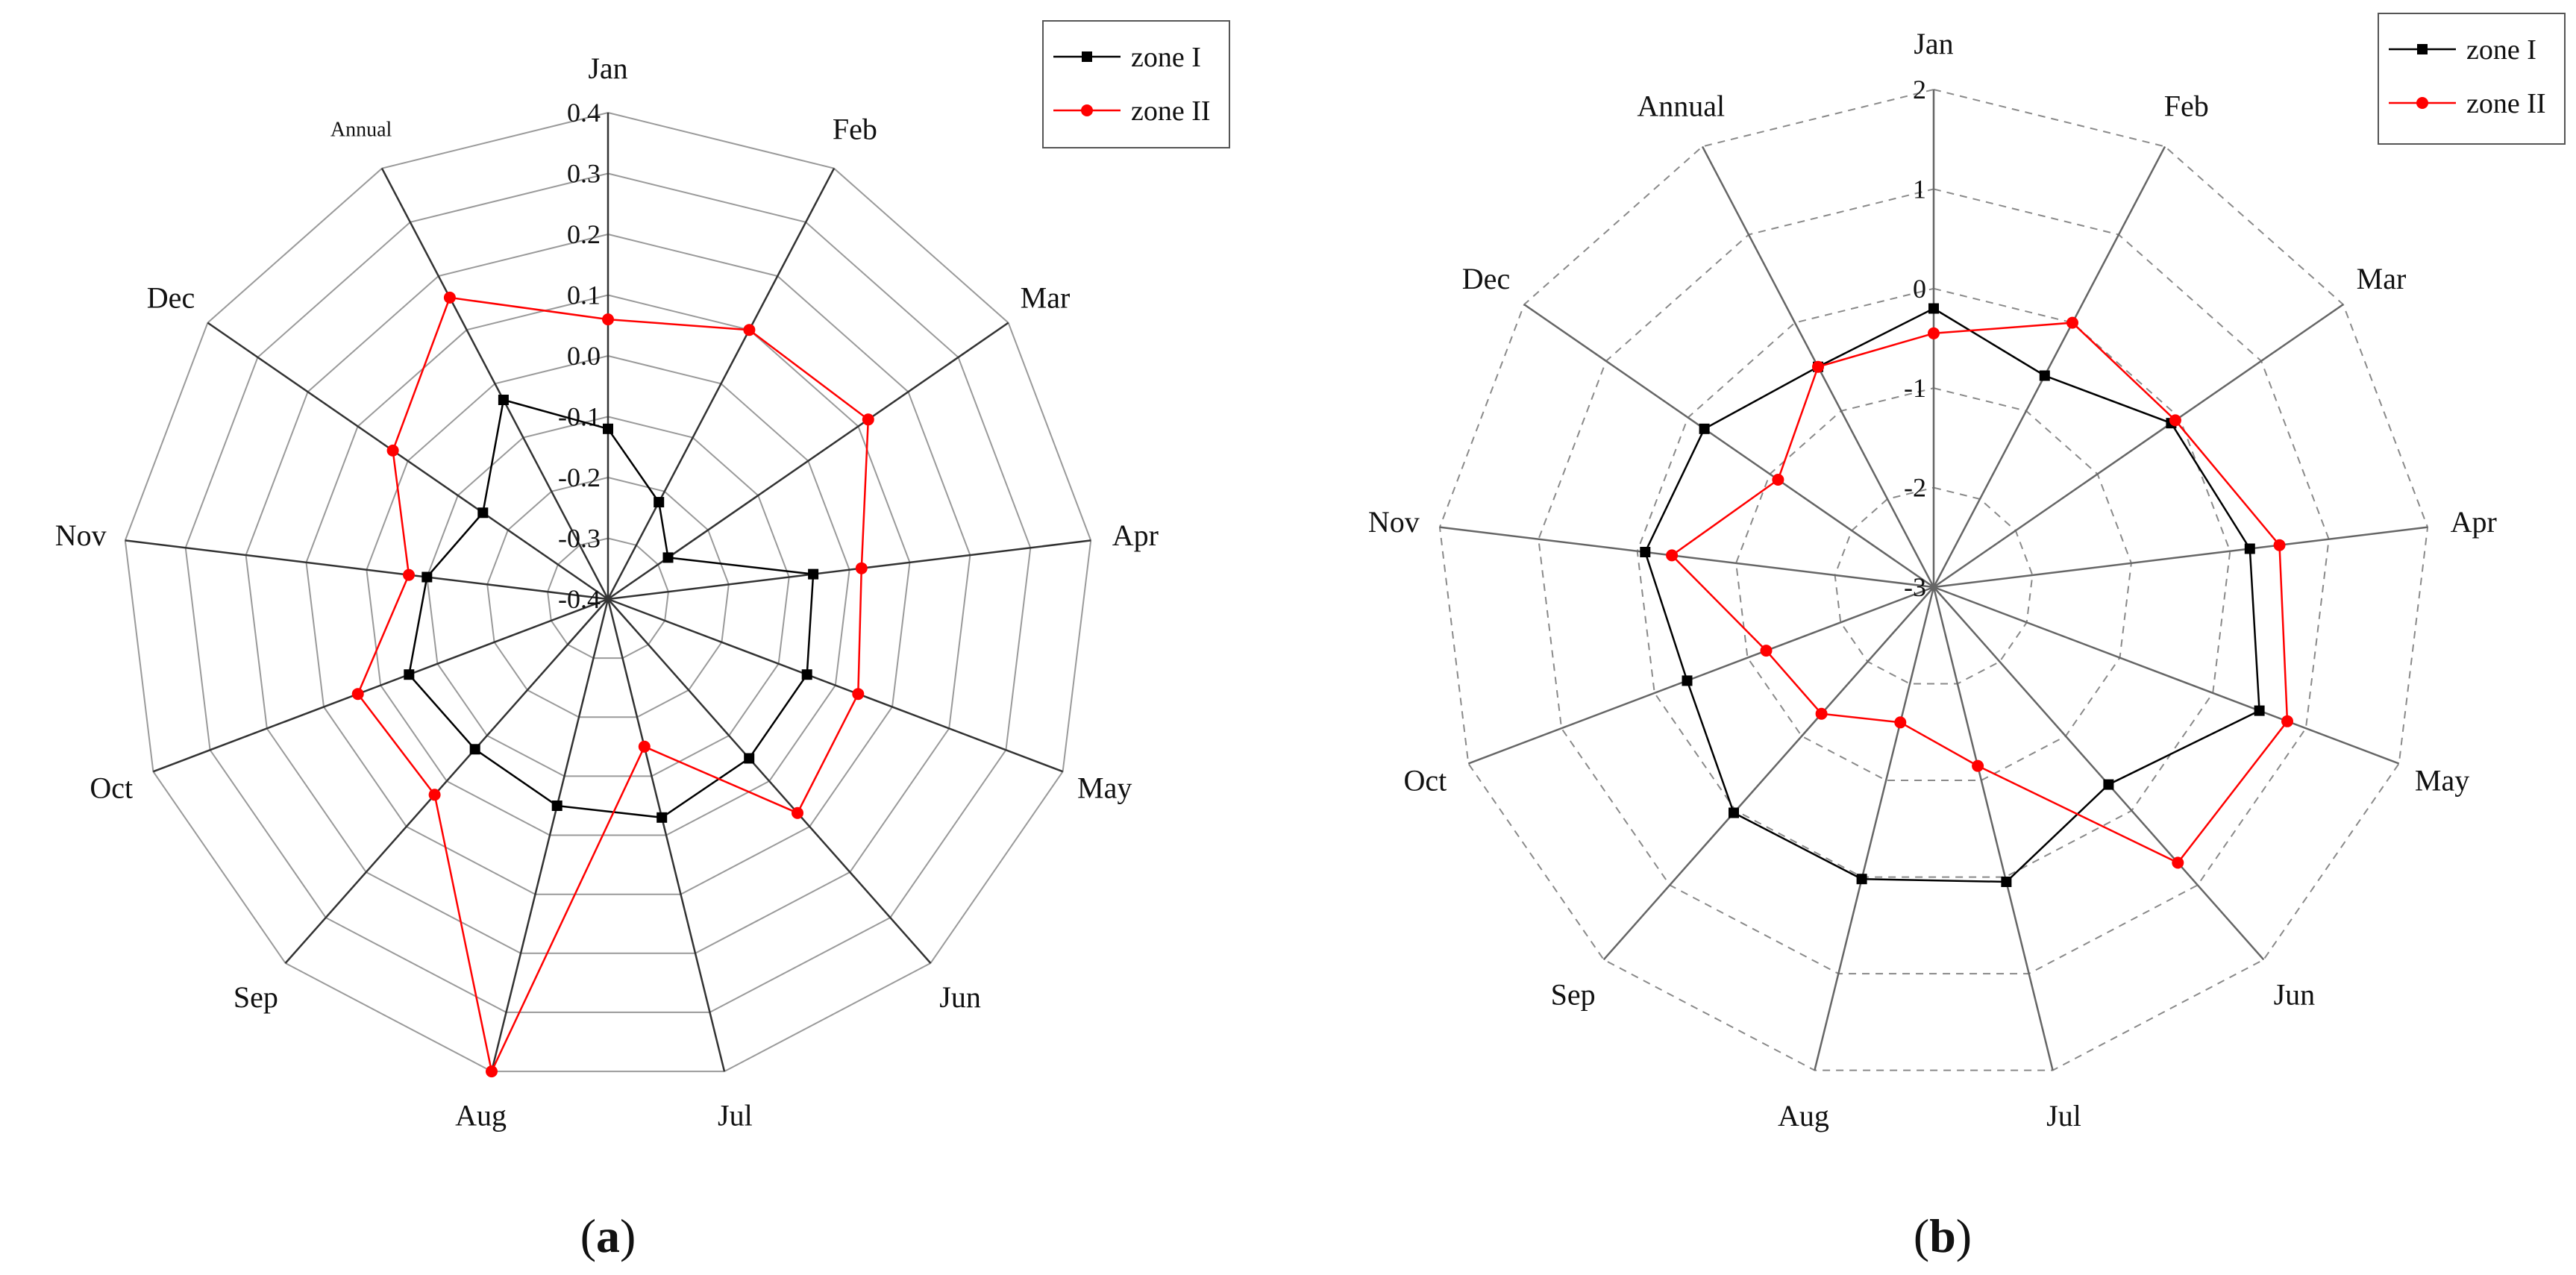 This screenshot has height=1275, width=2576. Describe the element at coordinates (1920, 289) in the screenshot. I see `radial-tick-label: 0` at that location.